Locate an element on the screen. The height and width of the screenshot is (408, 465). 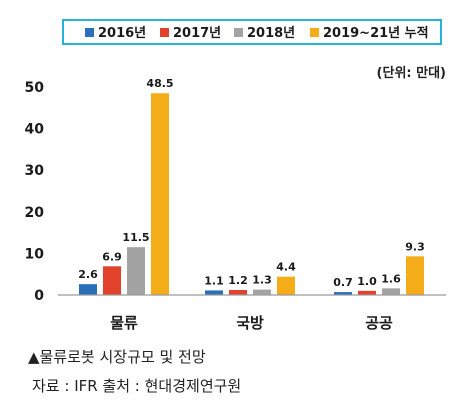
source-caption: 자료 : IFR 출처 : 현대경제연구원 is located at coordinates (137, 386).